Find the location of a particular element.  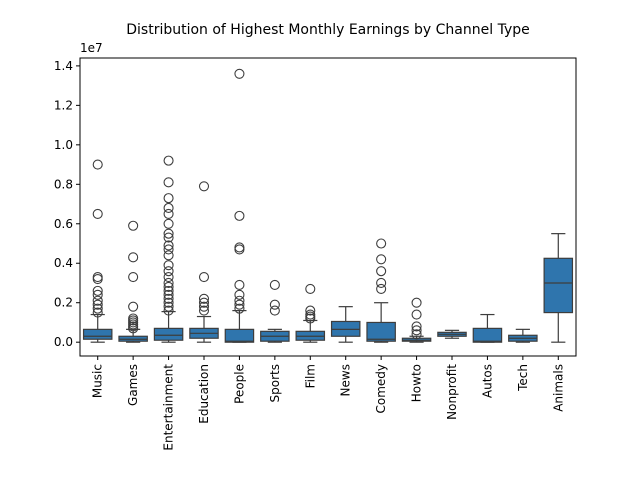

box-education is located at coordinates (204, 262).